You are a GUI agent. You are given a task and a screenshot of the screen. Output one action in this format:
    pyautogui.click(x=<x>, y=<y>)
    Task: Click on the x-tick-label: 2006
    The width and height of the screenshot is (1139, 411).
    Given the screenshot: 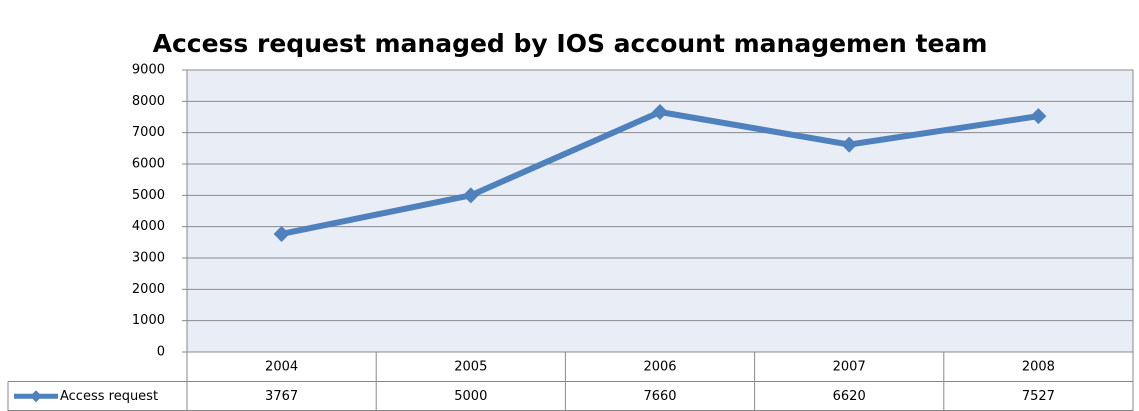 What is the action you would take?
    pyautogui.click(x=659, y=366)
    